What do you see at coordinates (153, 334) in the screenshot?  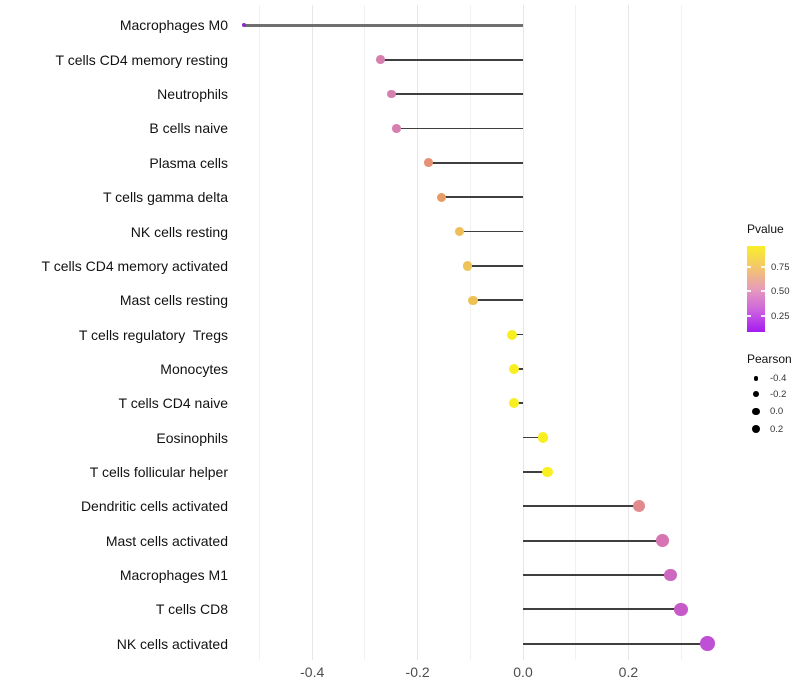 I see `y-axis-label: T cells regulatory Tregs` at bounding box center [153, 334].